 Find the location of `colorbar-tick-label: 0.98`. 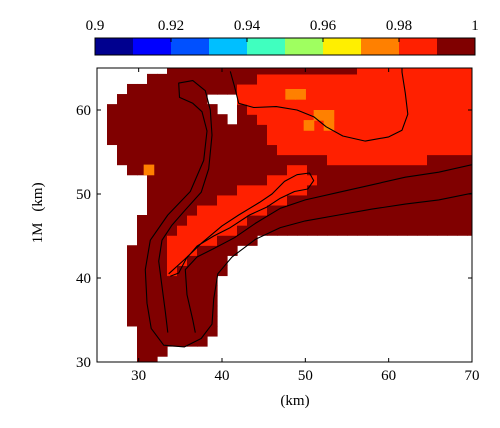

colorbar-tick-label: 0.98 is located at coordinates (399, 26).